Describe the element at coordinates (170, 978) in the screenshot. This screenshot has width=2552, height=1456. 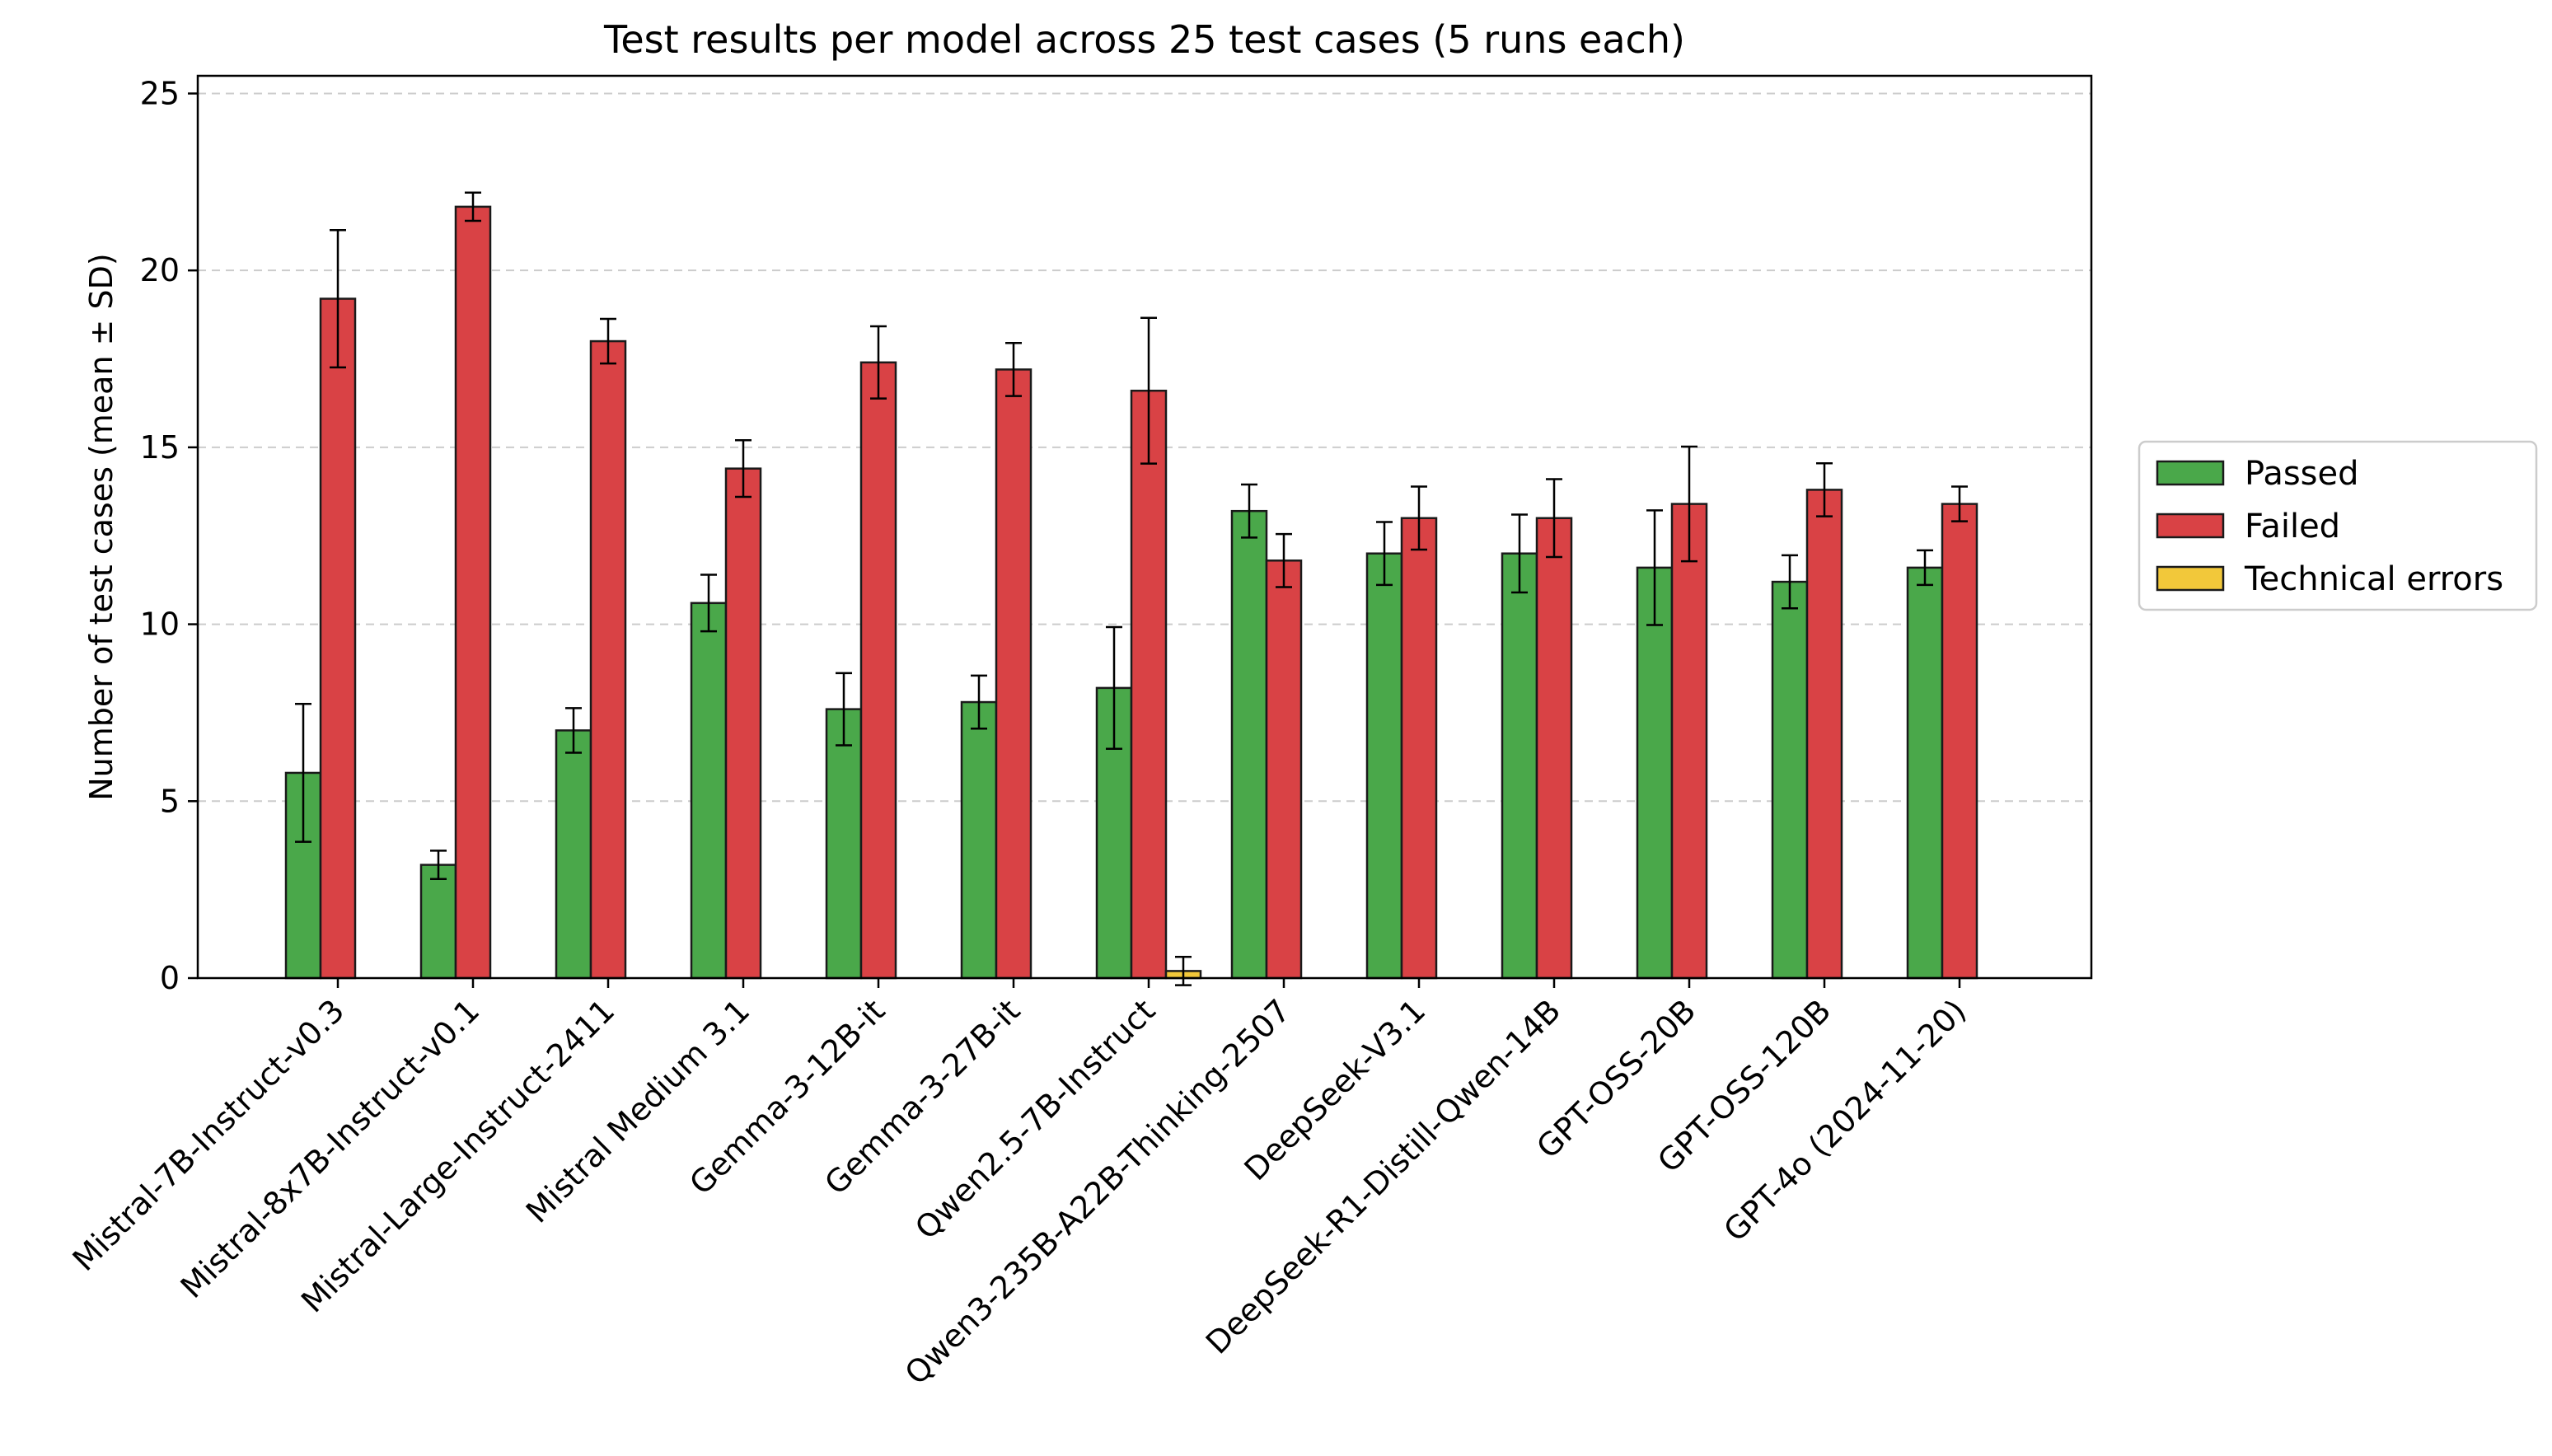
I see `y-tick-label: 0` at that location.